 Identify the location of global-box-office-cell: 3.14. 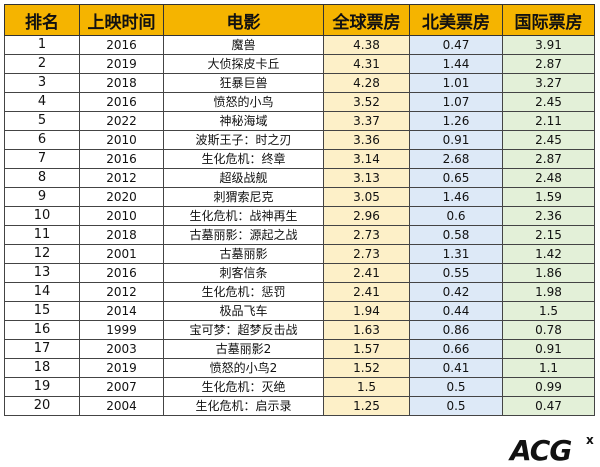
(366, 159).